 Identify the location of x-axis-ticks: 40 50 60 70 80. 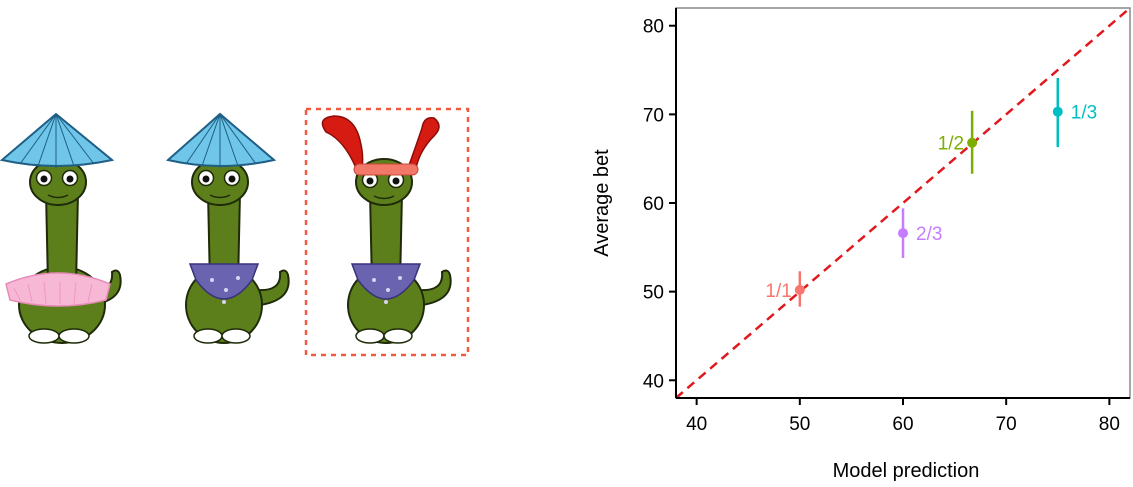
(903, 416).